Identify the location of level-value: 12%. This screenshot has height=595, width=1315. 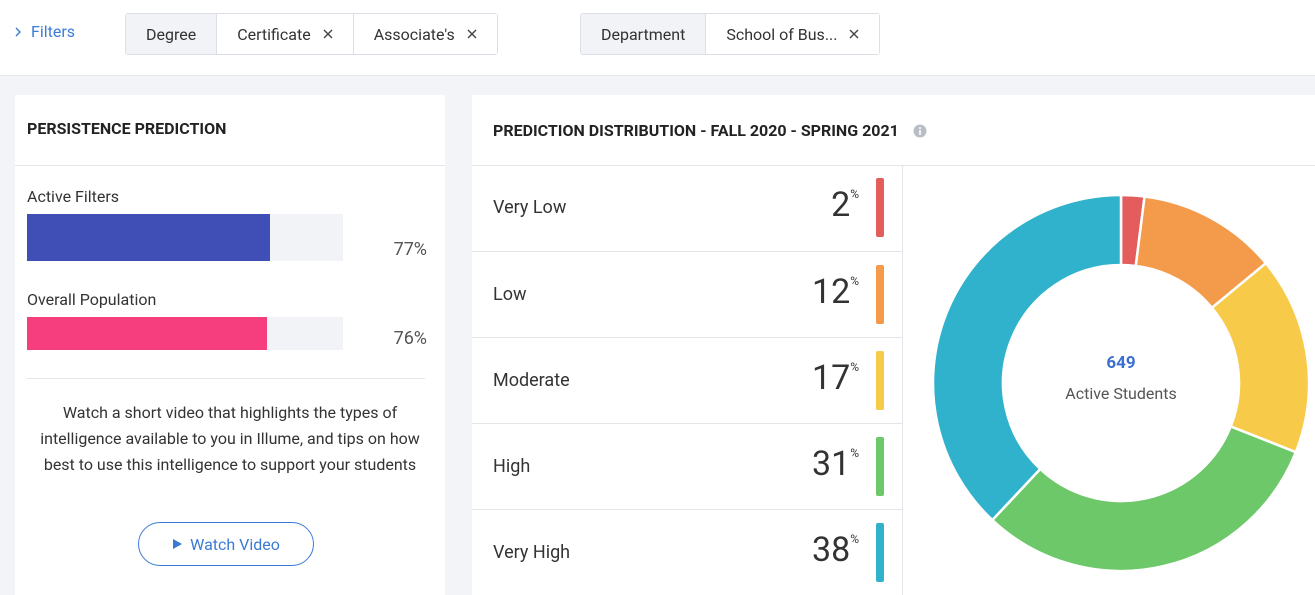
(835, 292).